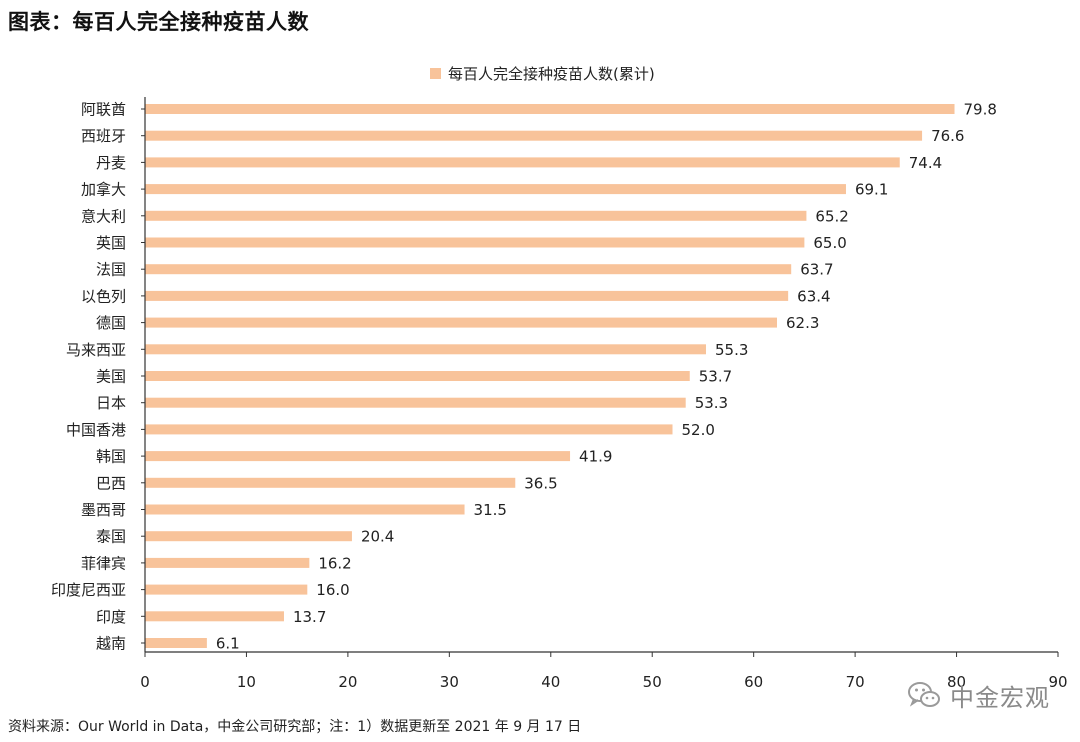  Describe the element at coordinates (711, 403) in the screenshot. I see `value-label: 53.3` at that location.